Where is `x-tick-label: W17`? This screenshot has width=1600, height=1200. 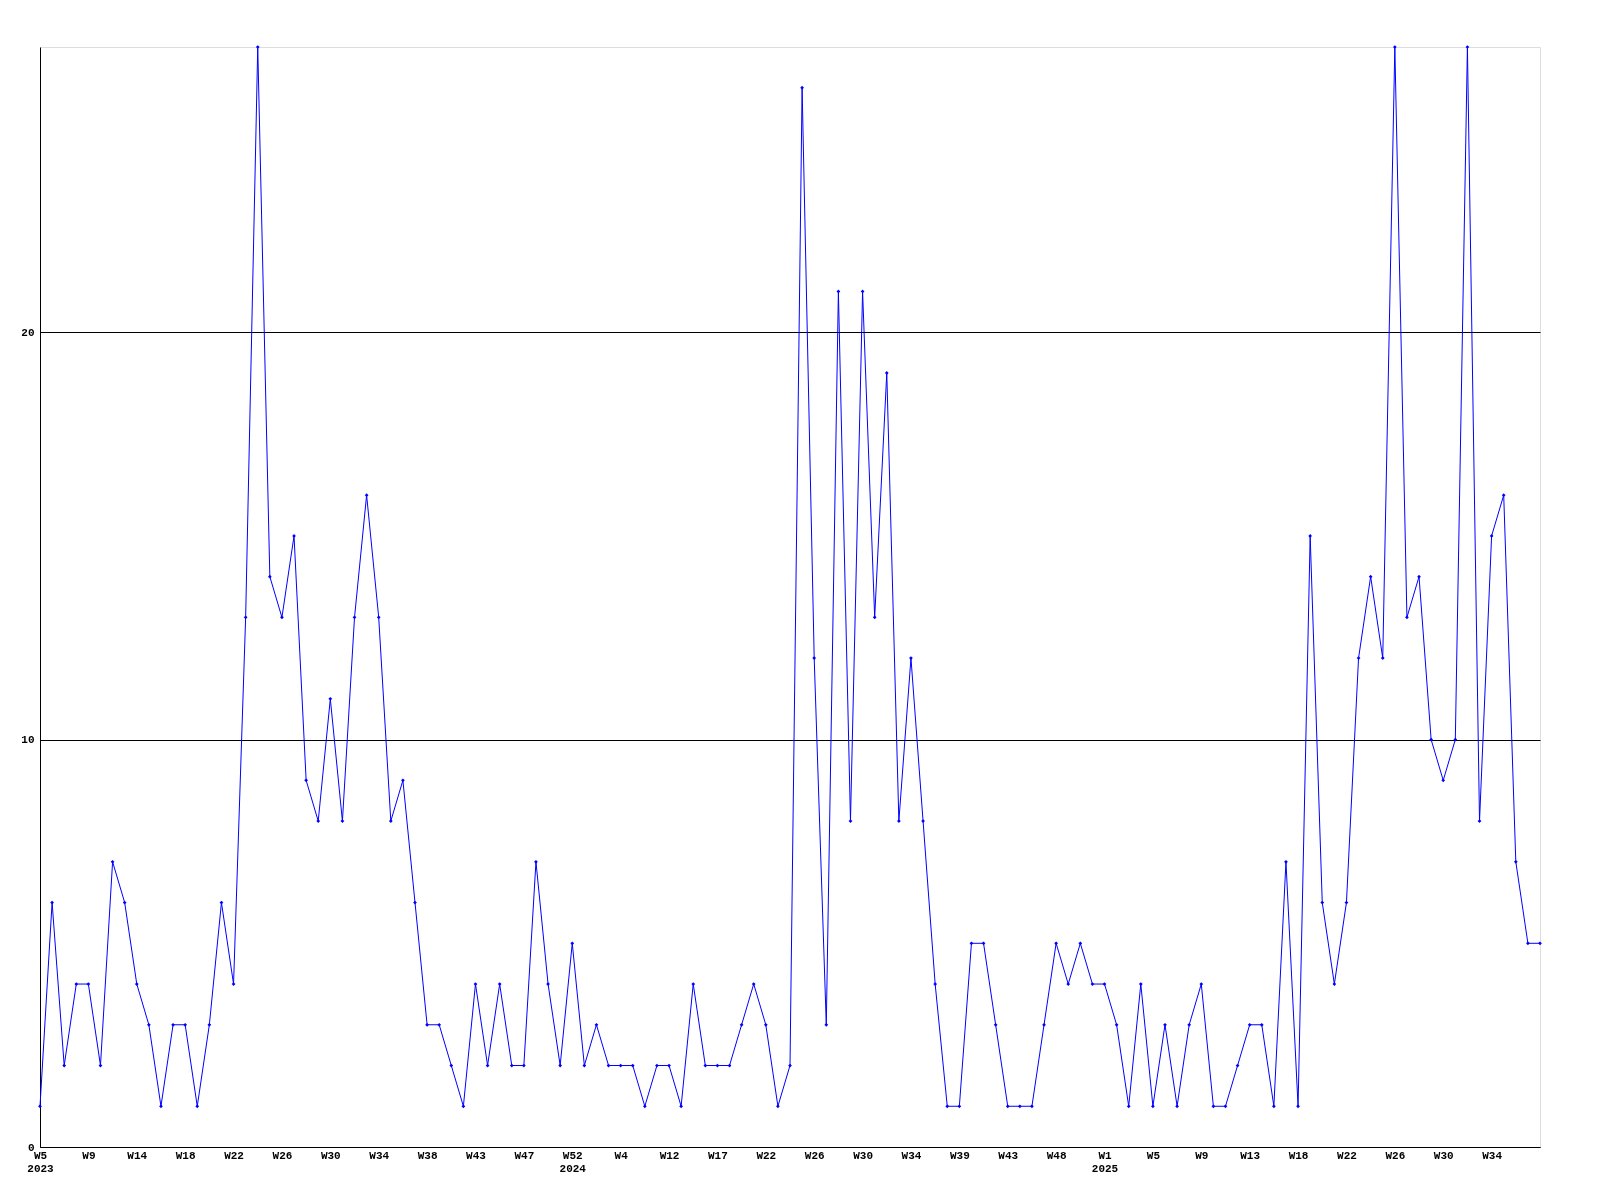 x-tick-label: W17 is located at coordinates (718, 1155).